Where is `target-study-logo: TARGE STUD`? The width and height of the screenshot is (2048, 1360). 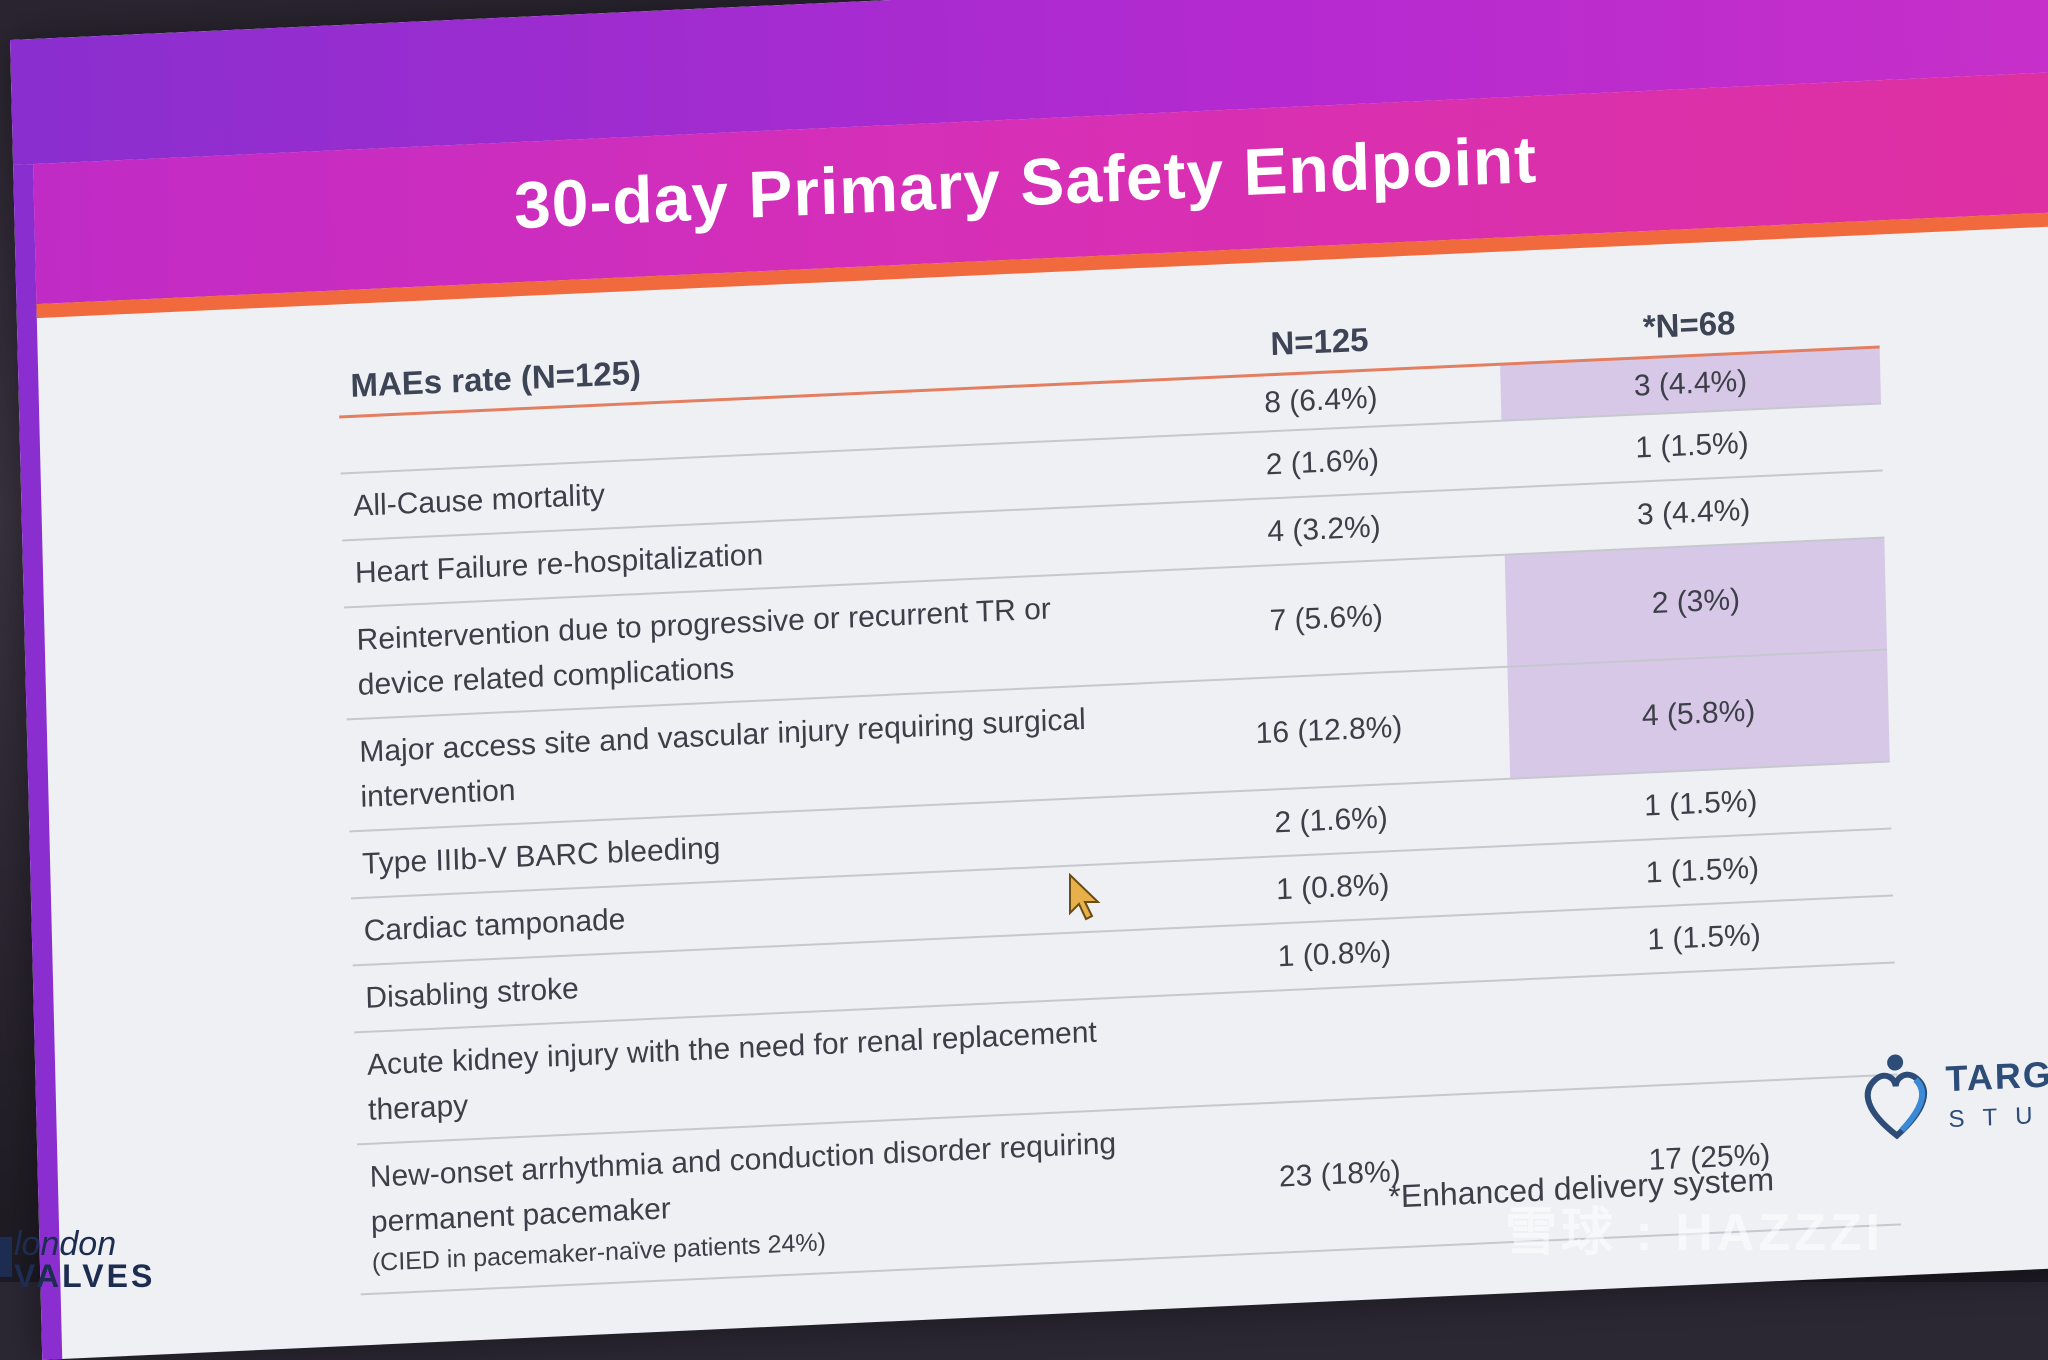
target-study-logo: TARGE STUD is located at coordinates (1951, 1106).